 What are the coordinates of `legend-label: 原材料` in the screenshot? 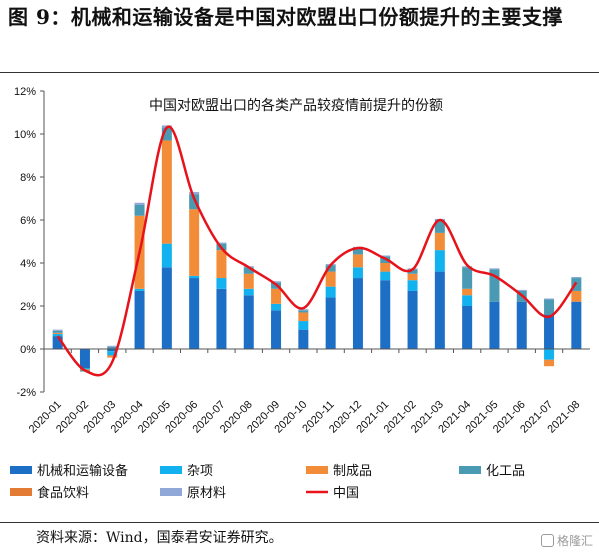 It's located at (206, 493).